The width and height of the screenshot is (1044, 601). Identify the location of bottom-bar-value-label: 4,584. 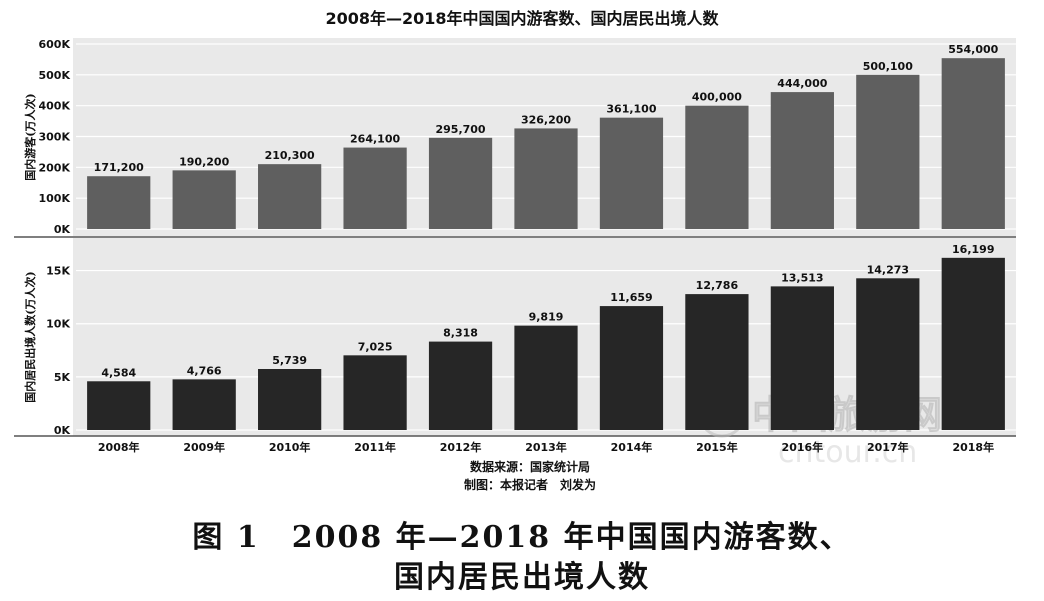
(118, 372).